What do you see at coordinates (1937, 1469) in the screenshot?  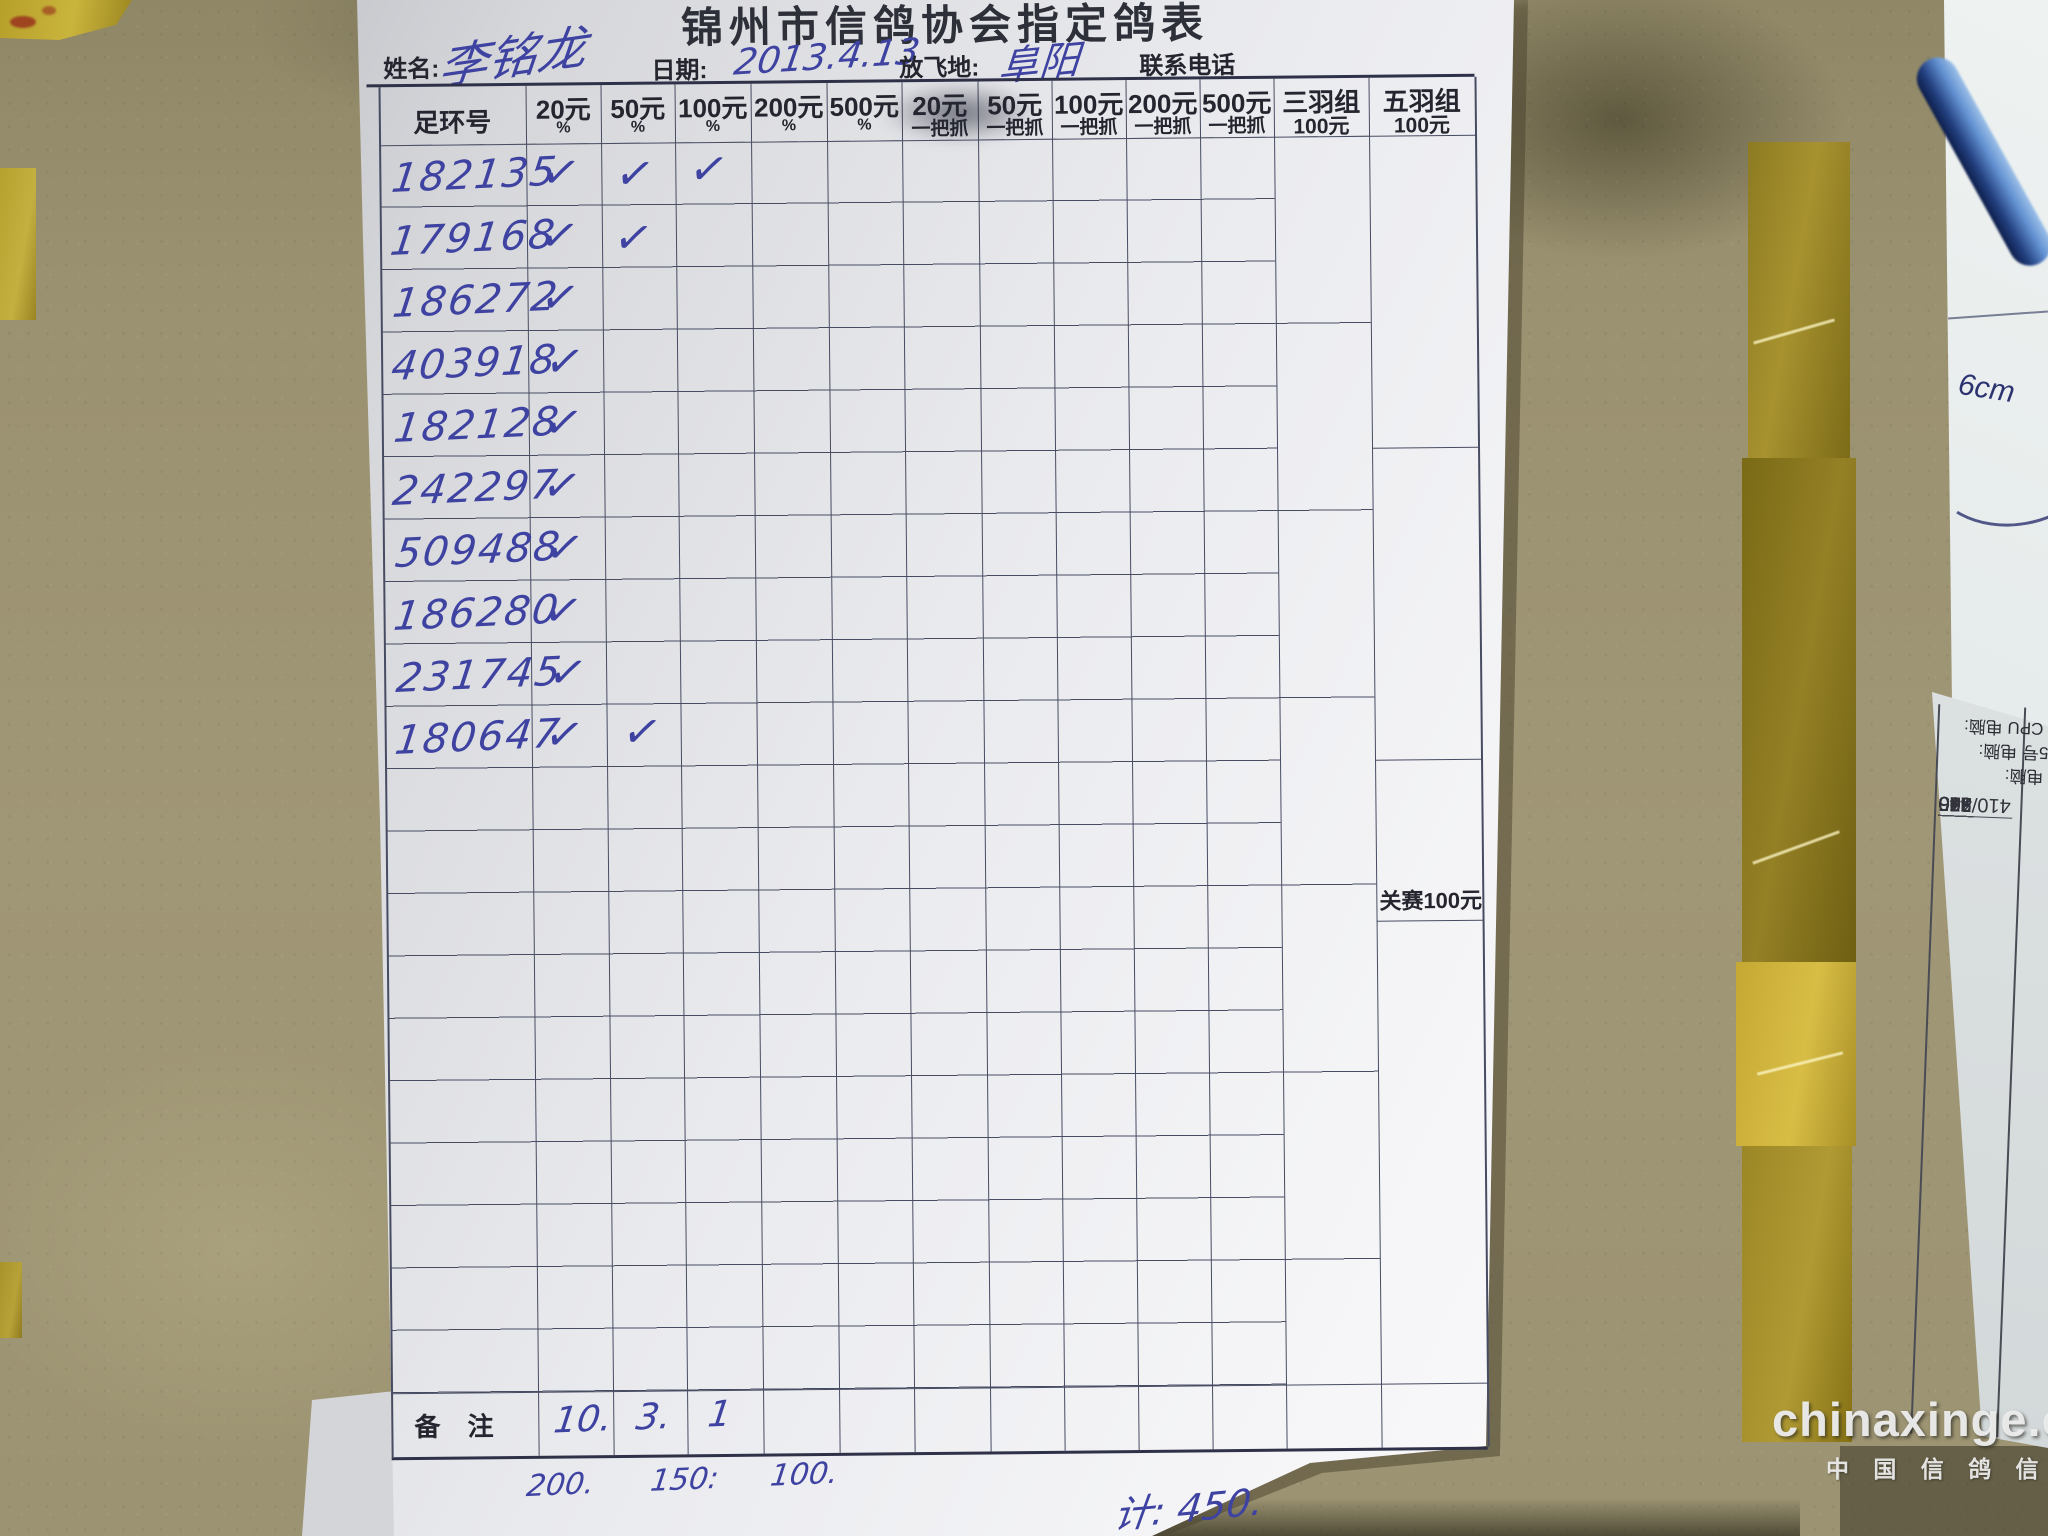 I see `watermark-subtitle: 中 国 信 鸽 信 息 网` at bounding box center [1937, 1469].